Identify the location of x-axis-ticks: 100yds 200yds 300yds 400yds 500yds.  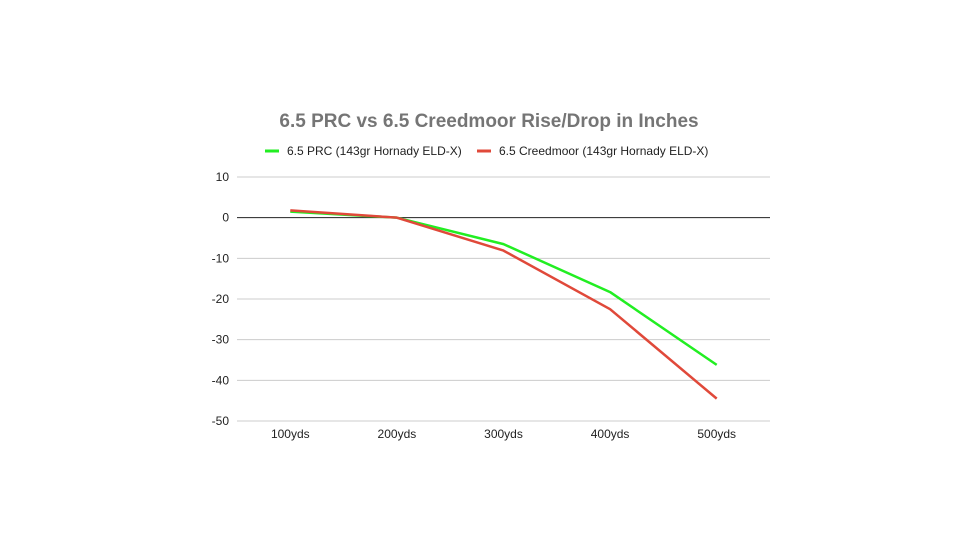
(503, 434).